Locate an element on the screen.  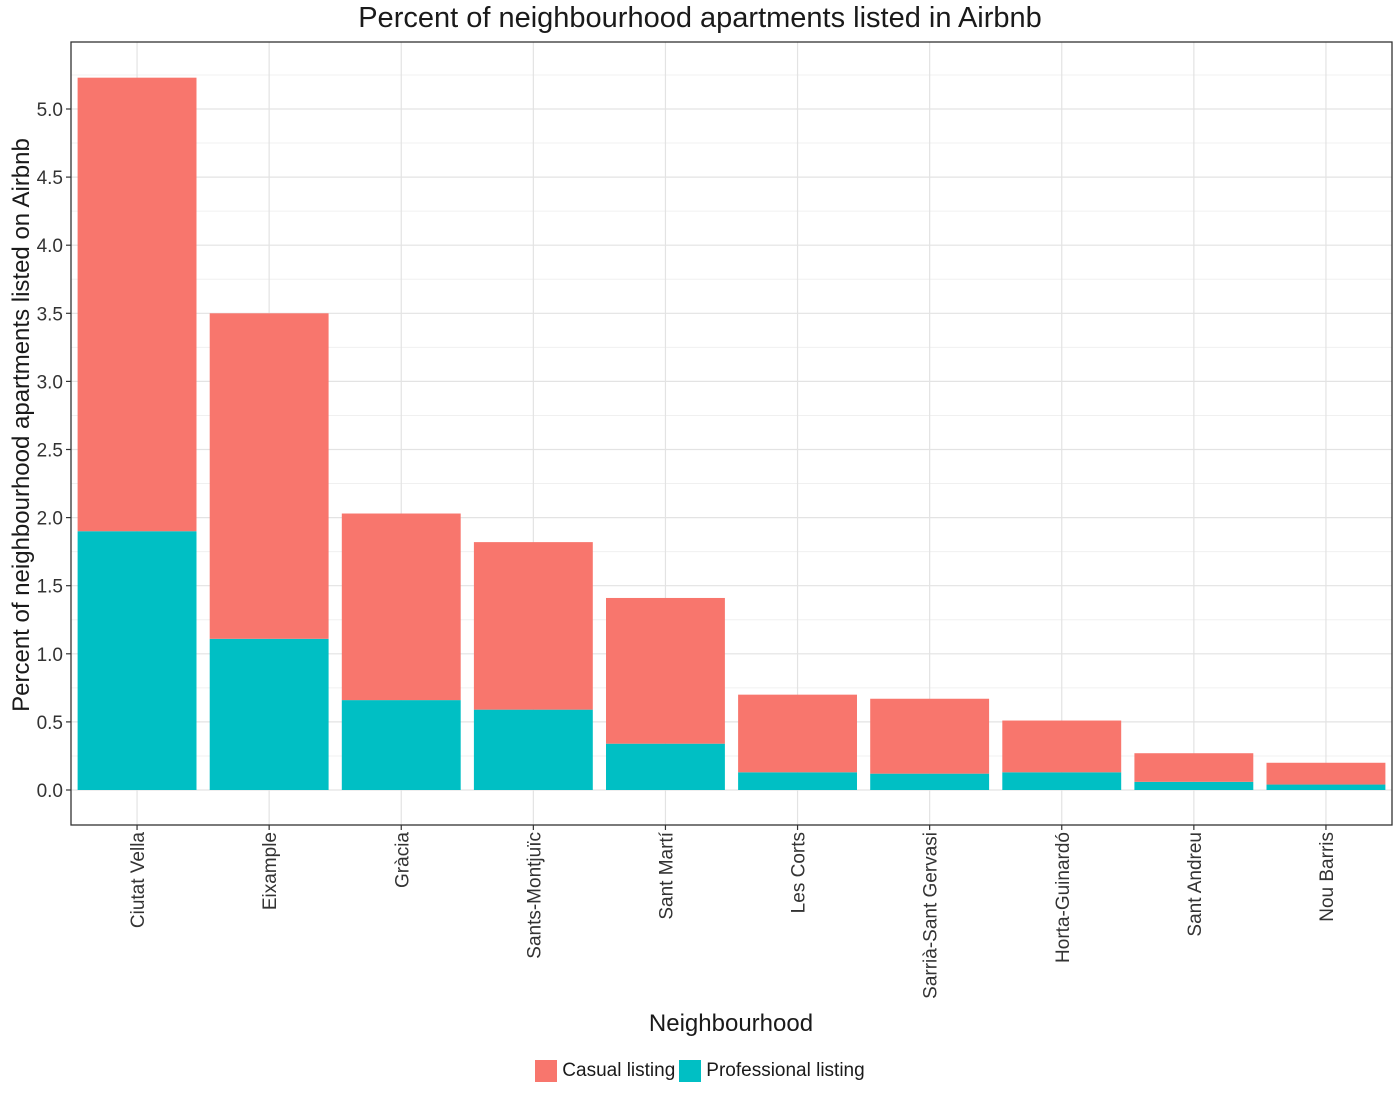
y-tick-label: 5.0 is located at coordinates (50, 110).